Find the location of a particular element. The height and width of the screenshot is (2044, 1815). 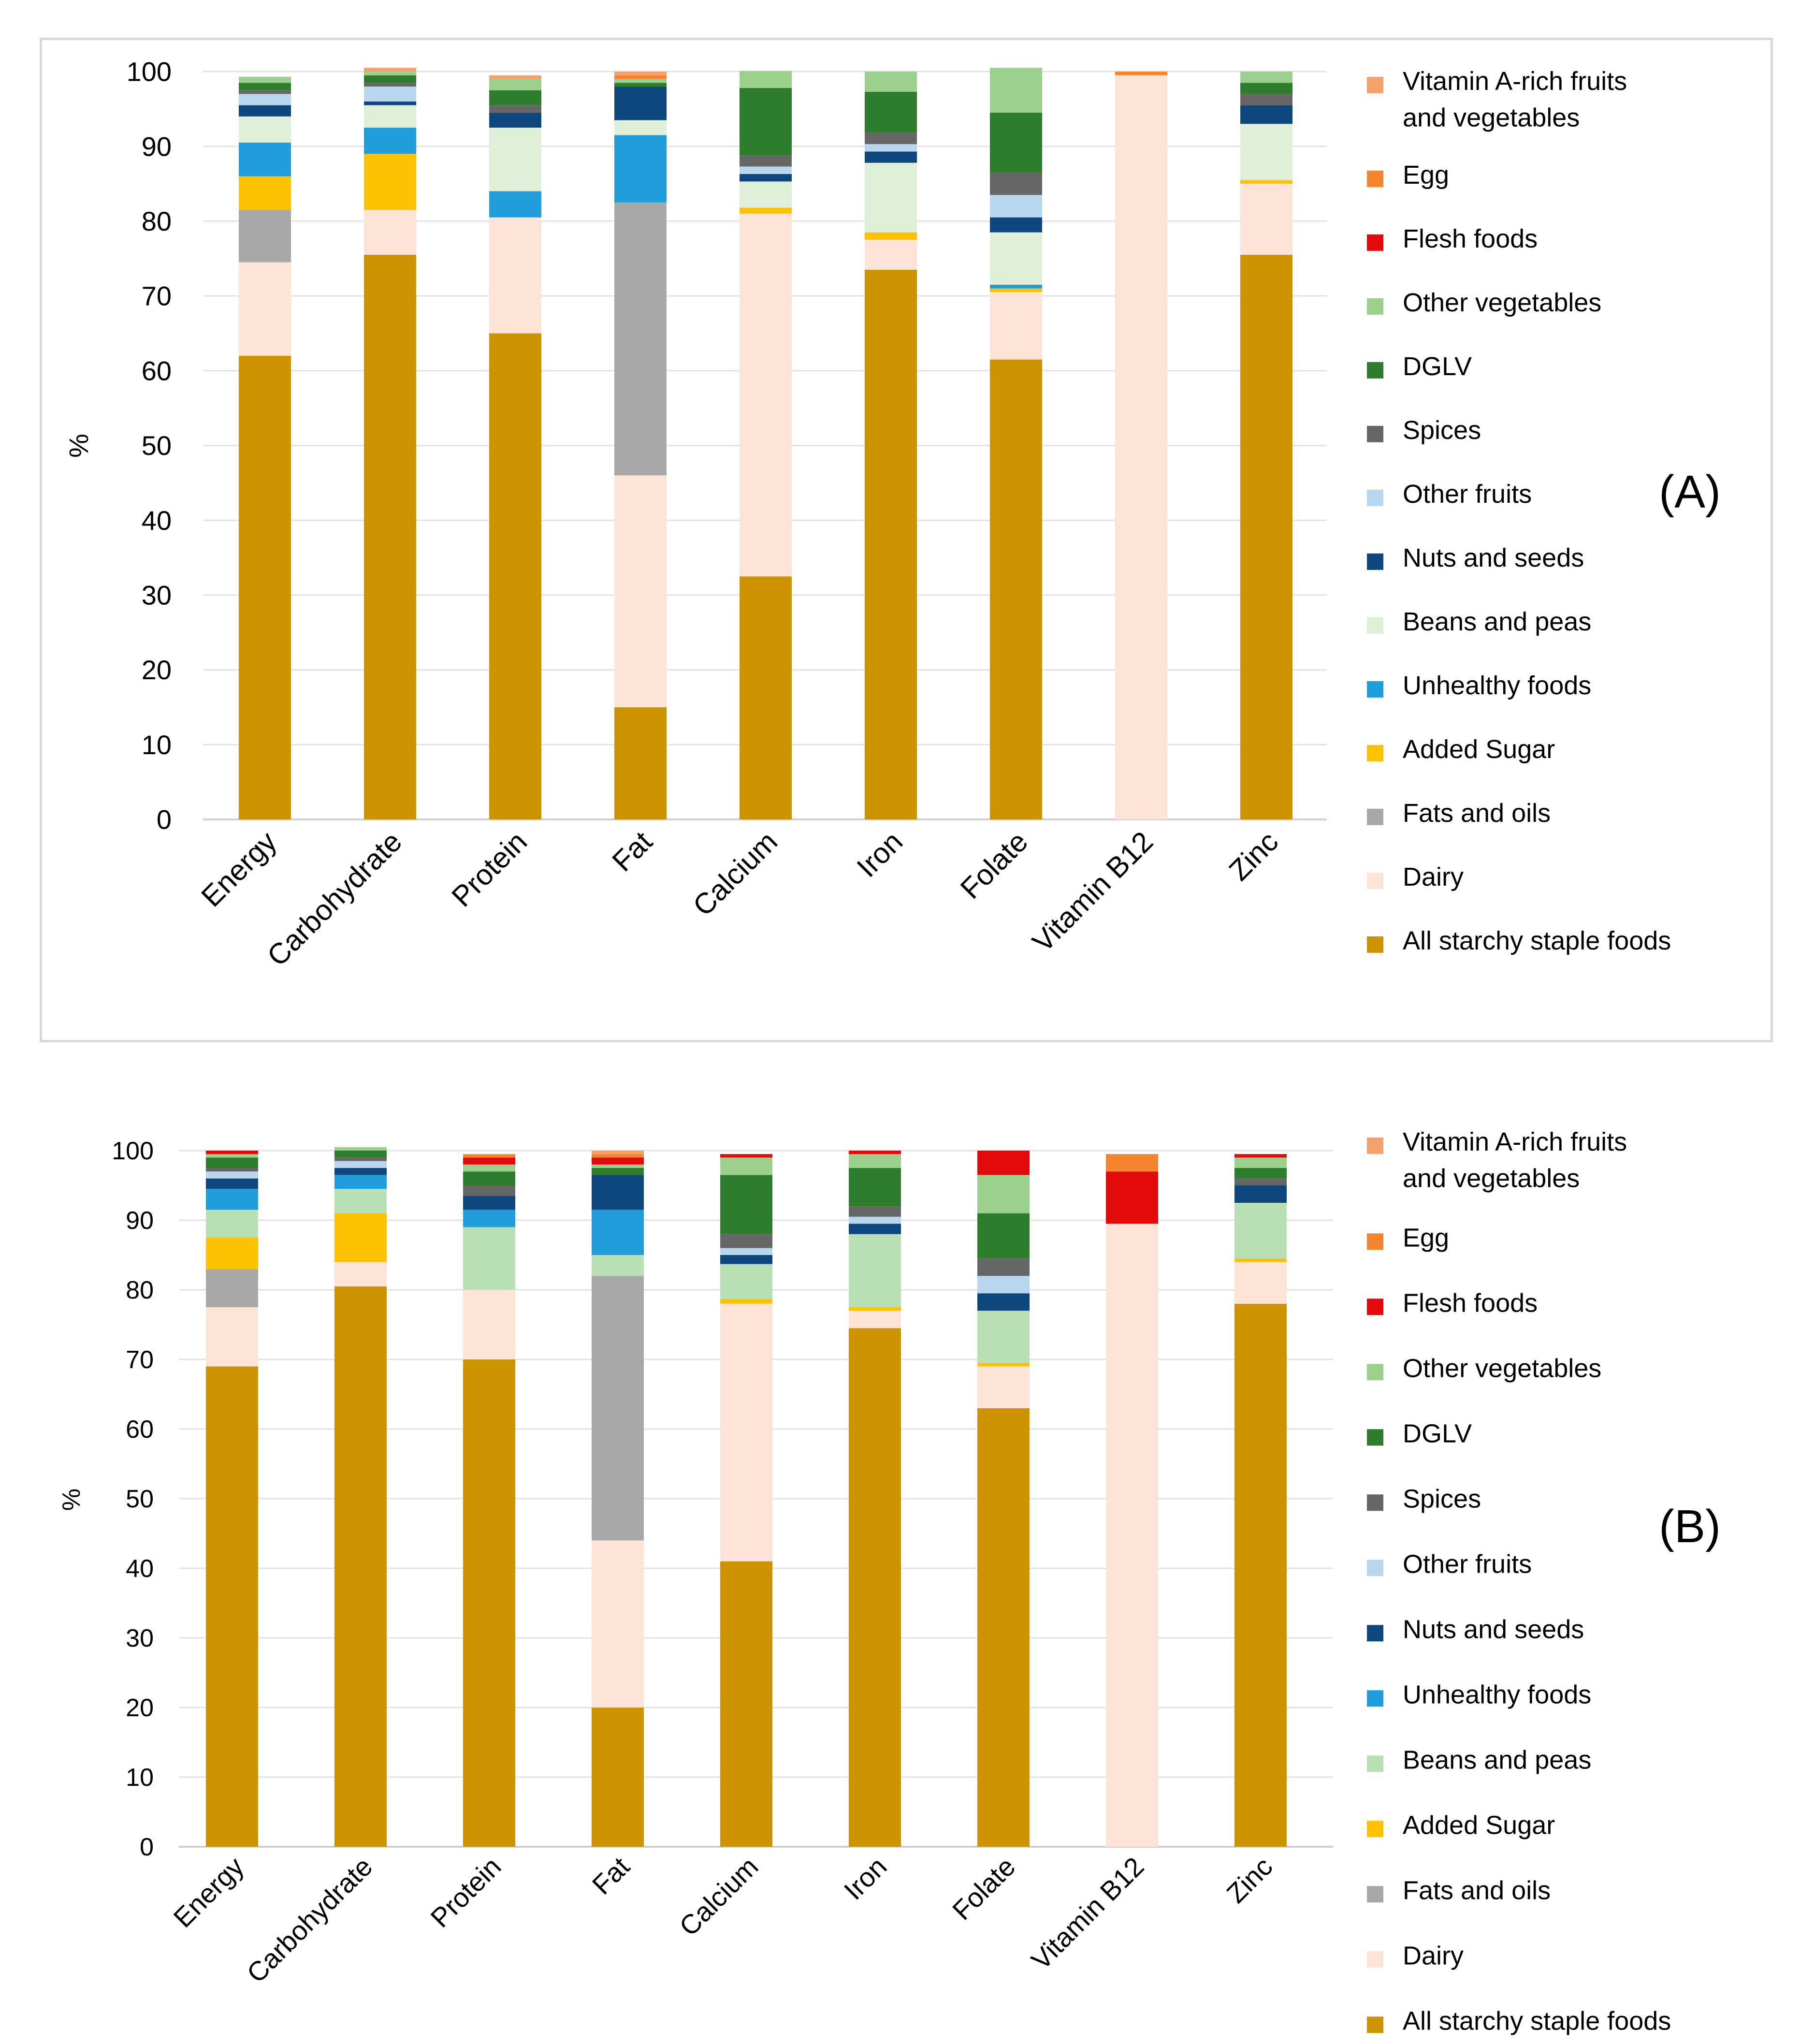

bar-segment-carbohydrate-unhealthy-foods is located at coordinates (390, 141).